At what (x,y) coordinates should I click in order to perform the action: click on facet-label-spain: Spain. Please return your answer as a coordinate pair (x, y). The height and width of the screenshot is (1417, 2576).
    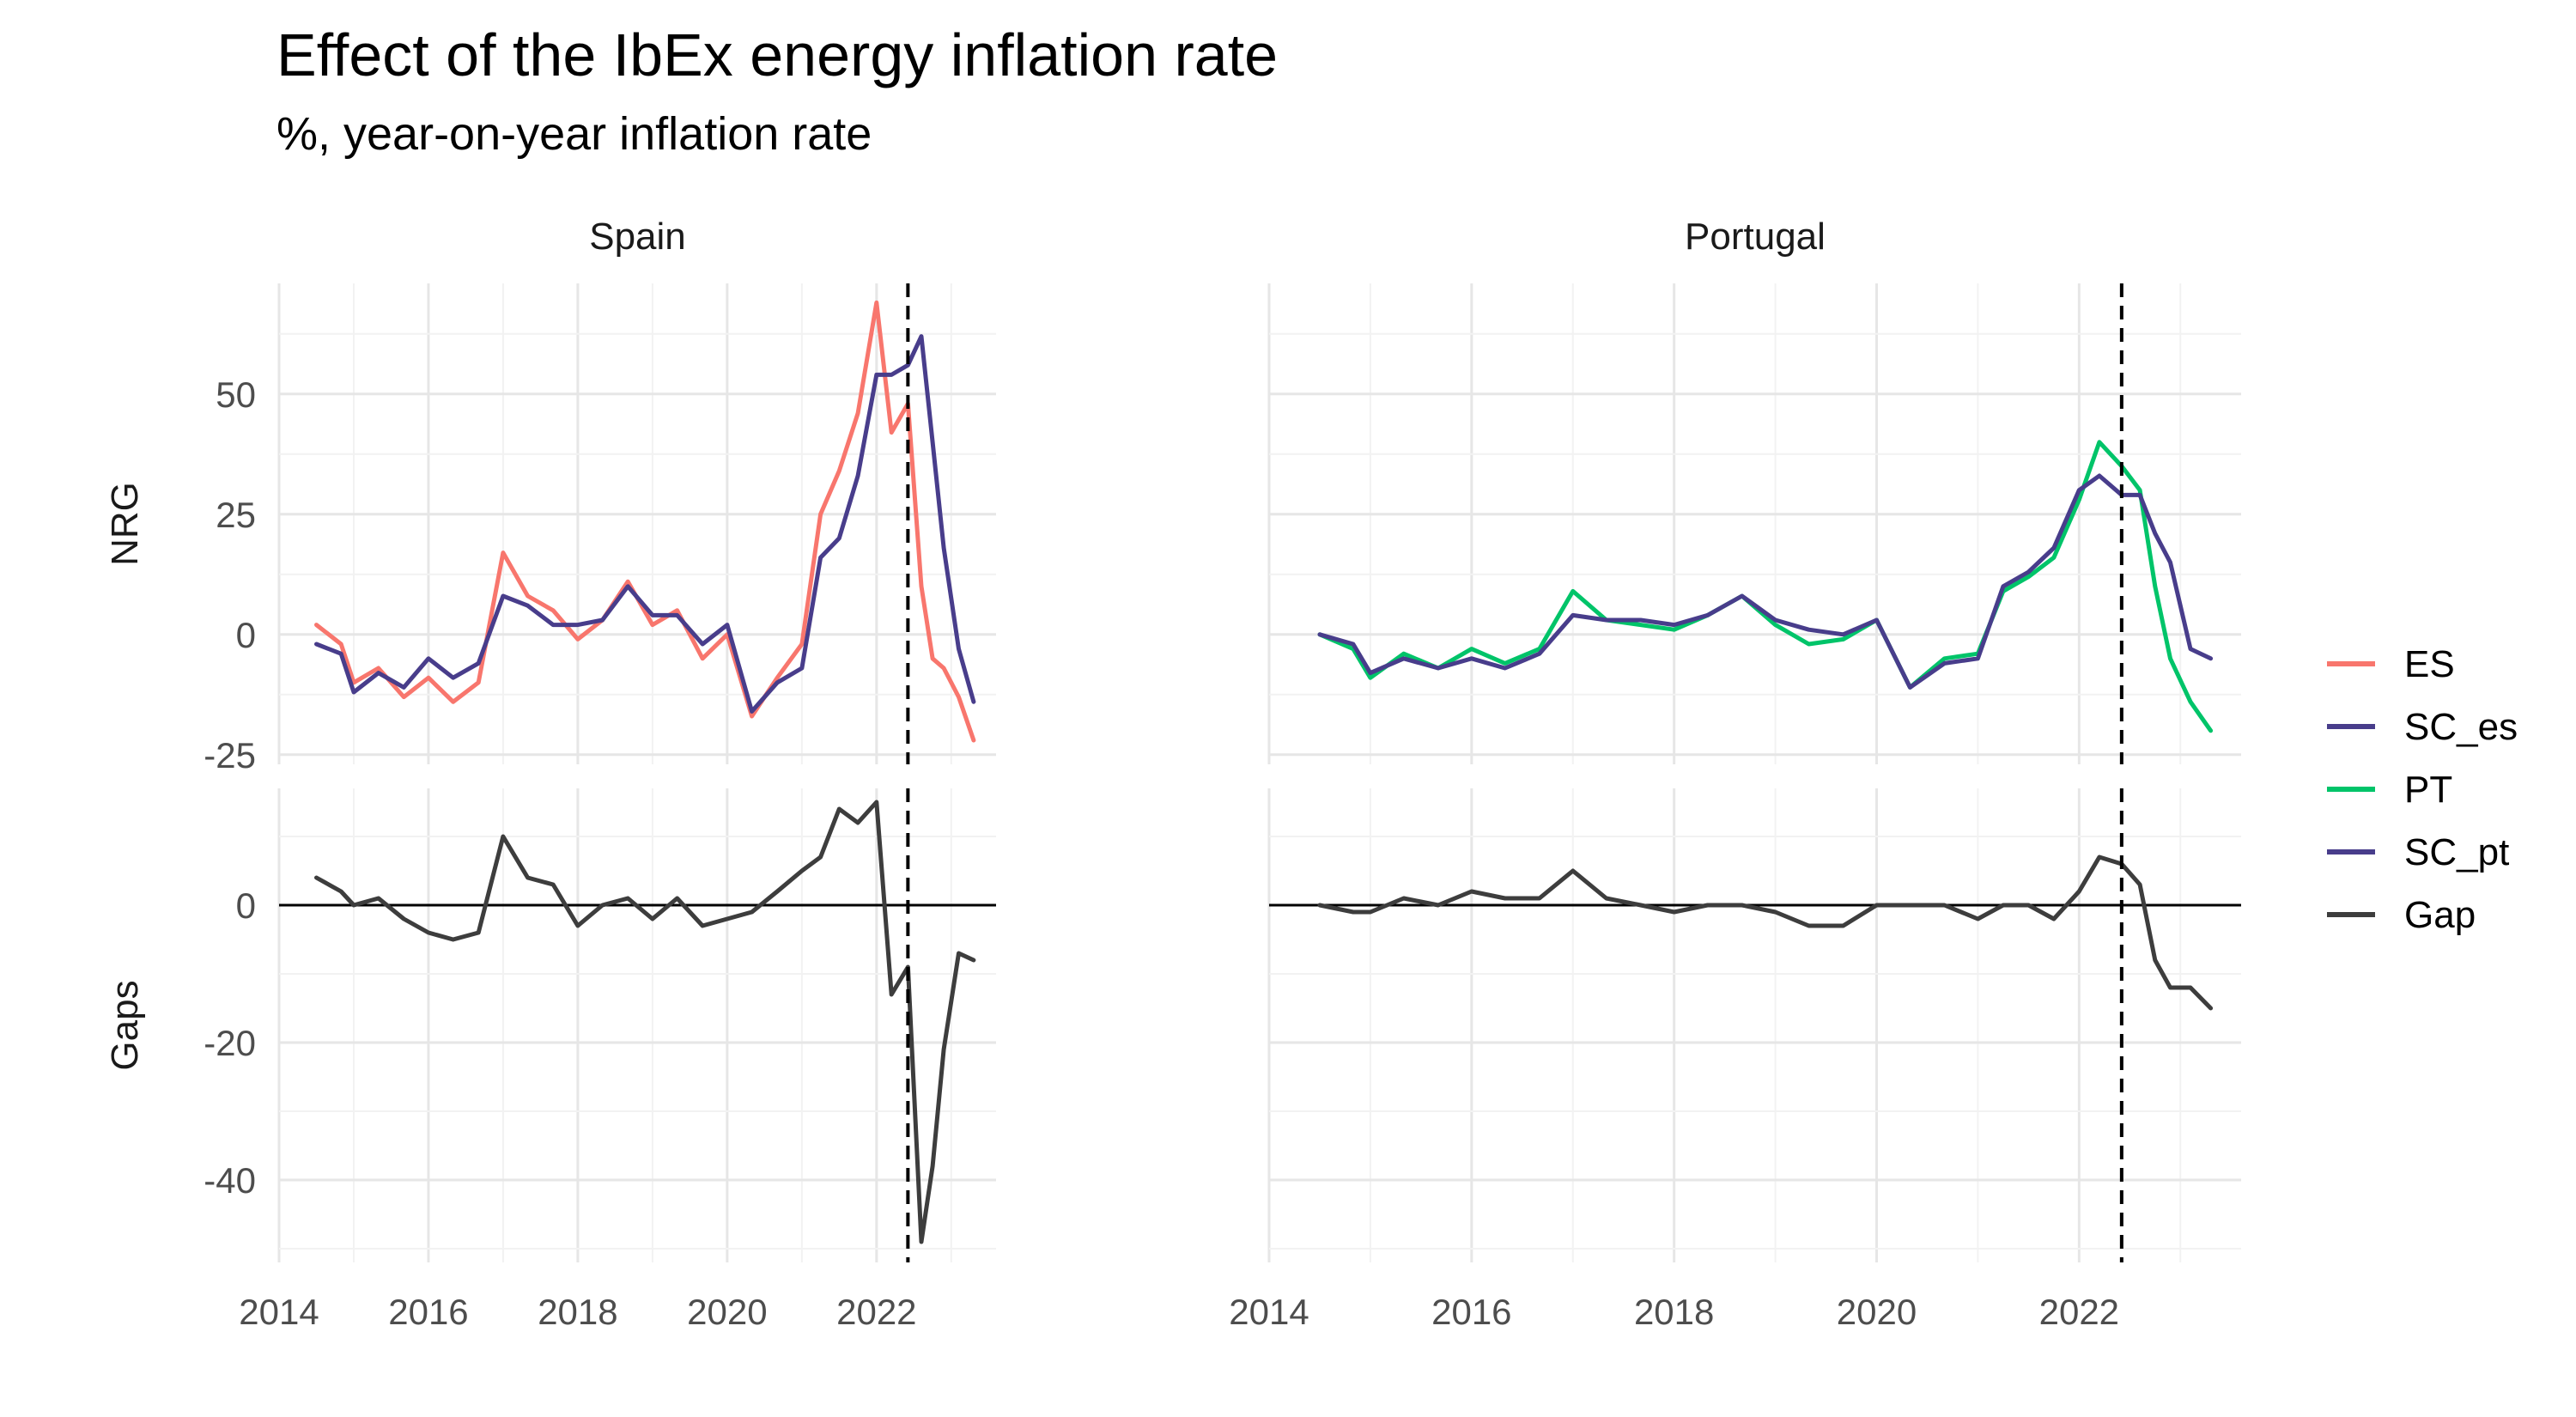
    Looking at the image, I should click on (638, 237).